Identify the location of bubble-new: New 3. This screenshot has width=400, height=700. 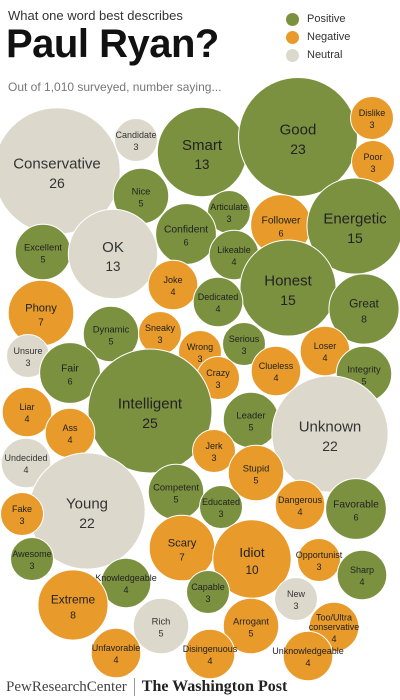
(296, 599).